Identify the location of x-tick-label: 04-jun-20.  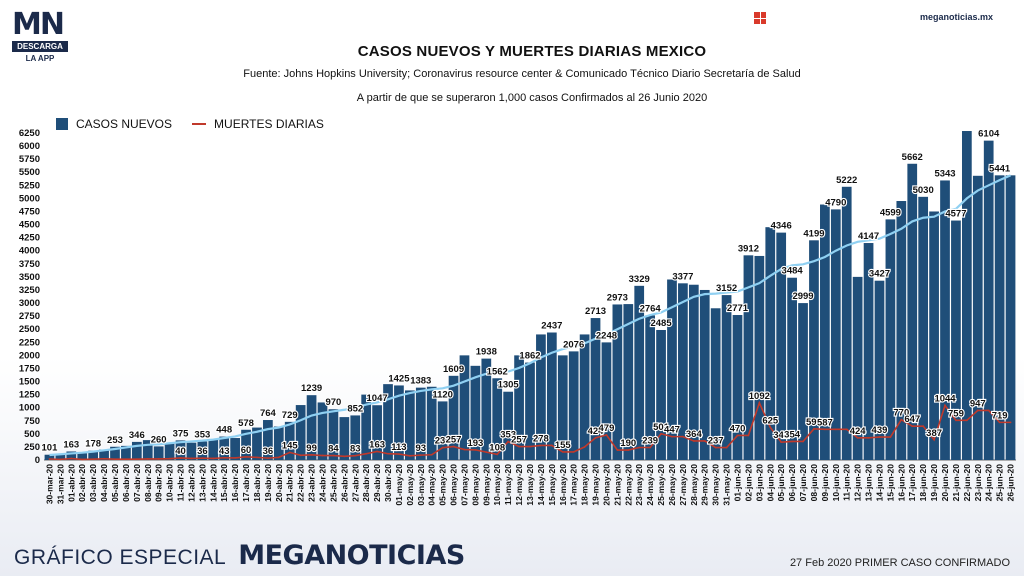
(770, 483).